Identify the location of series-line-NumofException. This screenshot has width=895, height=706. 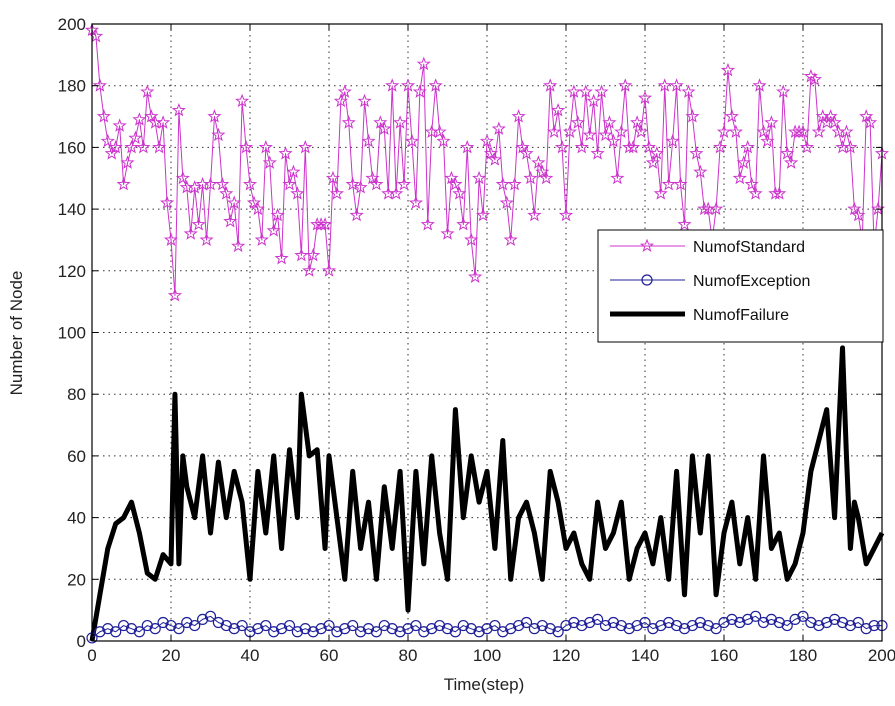
(486, 627).